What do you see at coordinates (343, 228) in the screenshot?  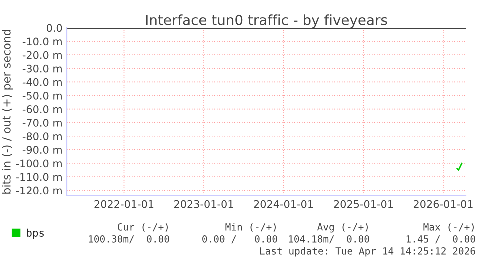 I see `text: Avg (-/+)` at bounding box center [343, 228].